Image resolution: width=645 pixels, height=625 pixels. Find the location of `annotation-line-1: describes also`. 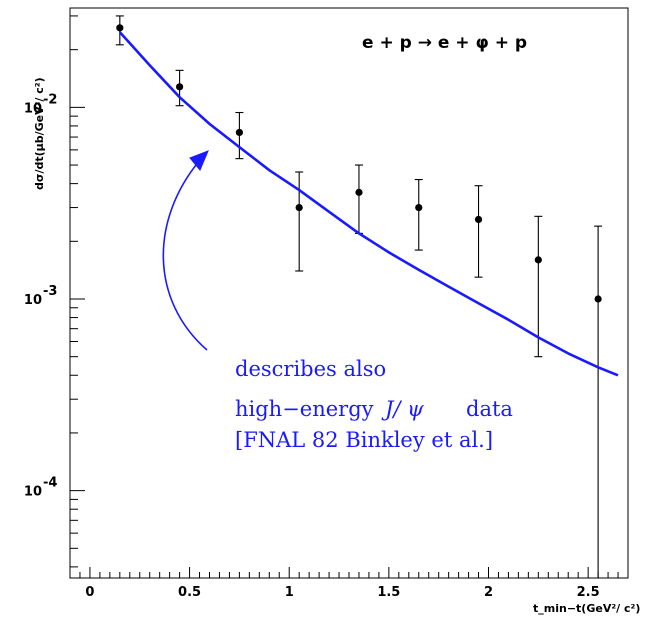

annotation-line-1: describes also is located at coordinates (310, 369).